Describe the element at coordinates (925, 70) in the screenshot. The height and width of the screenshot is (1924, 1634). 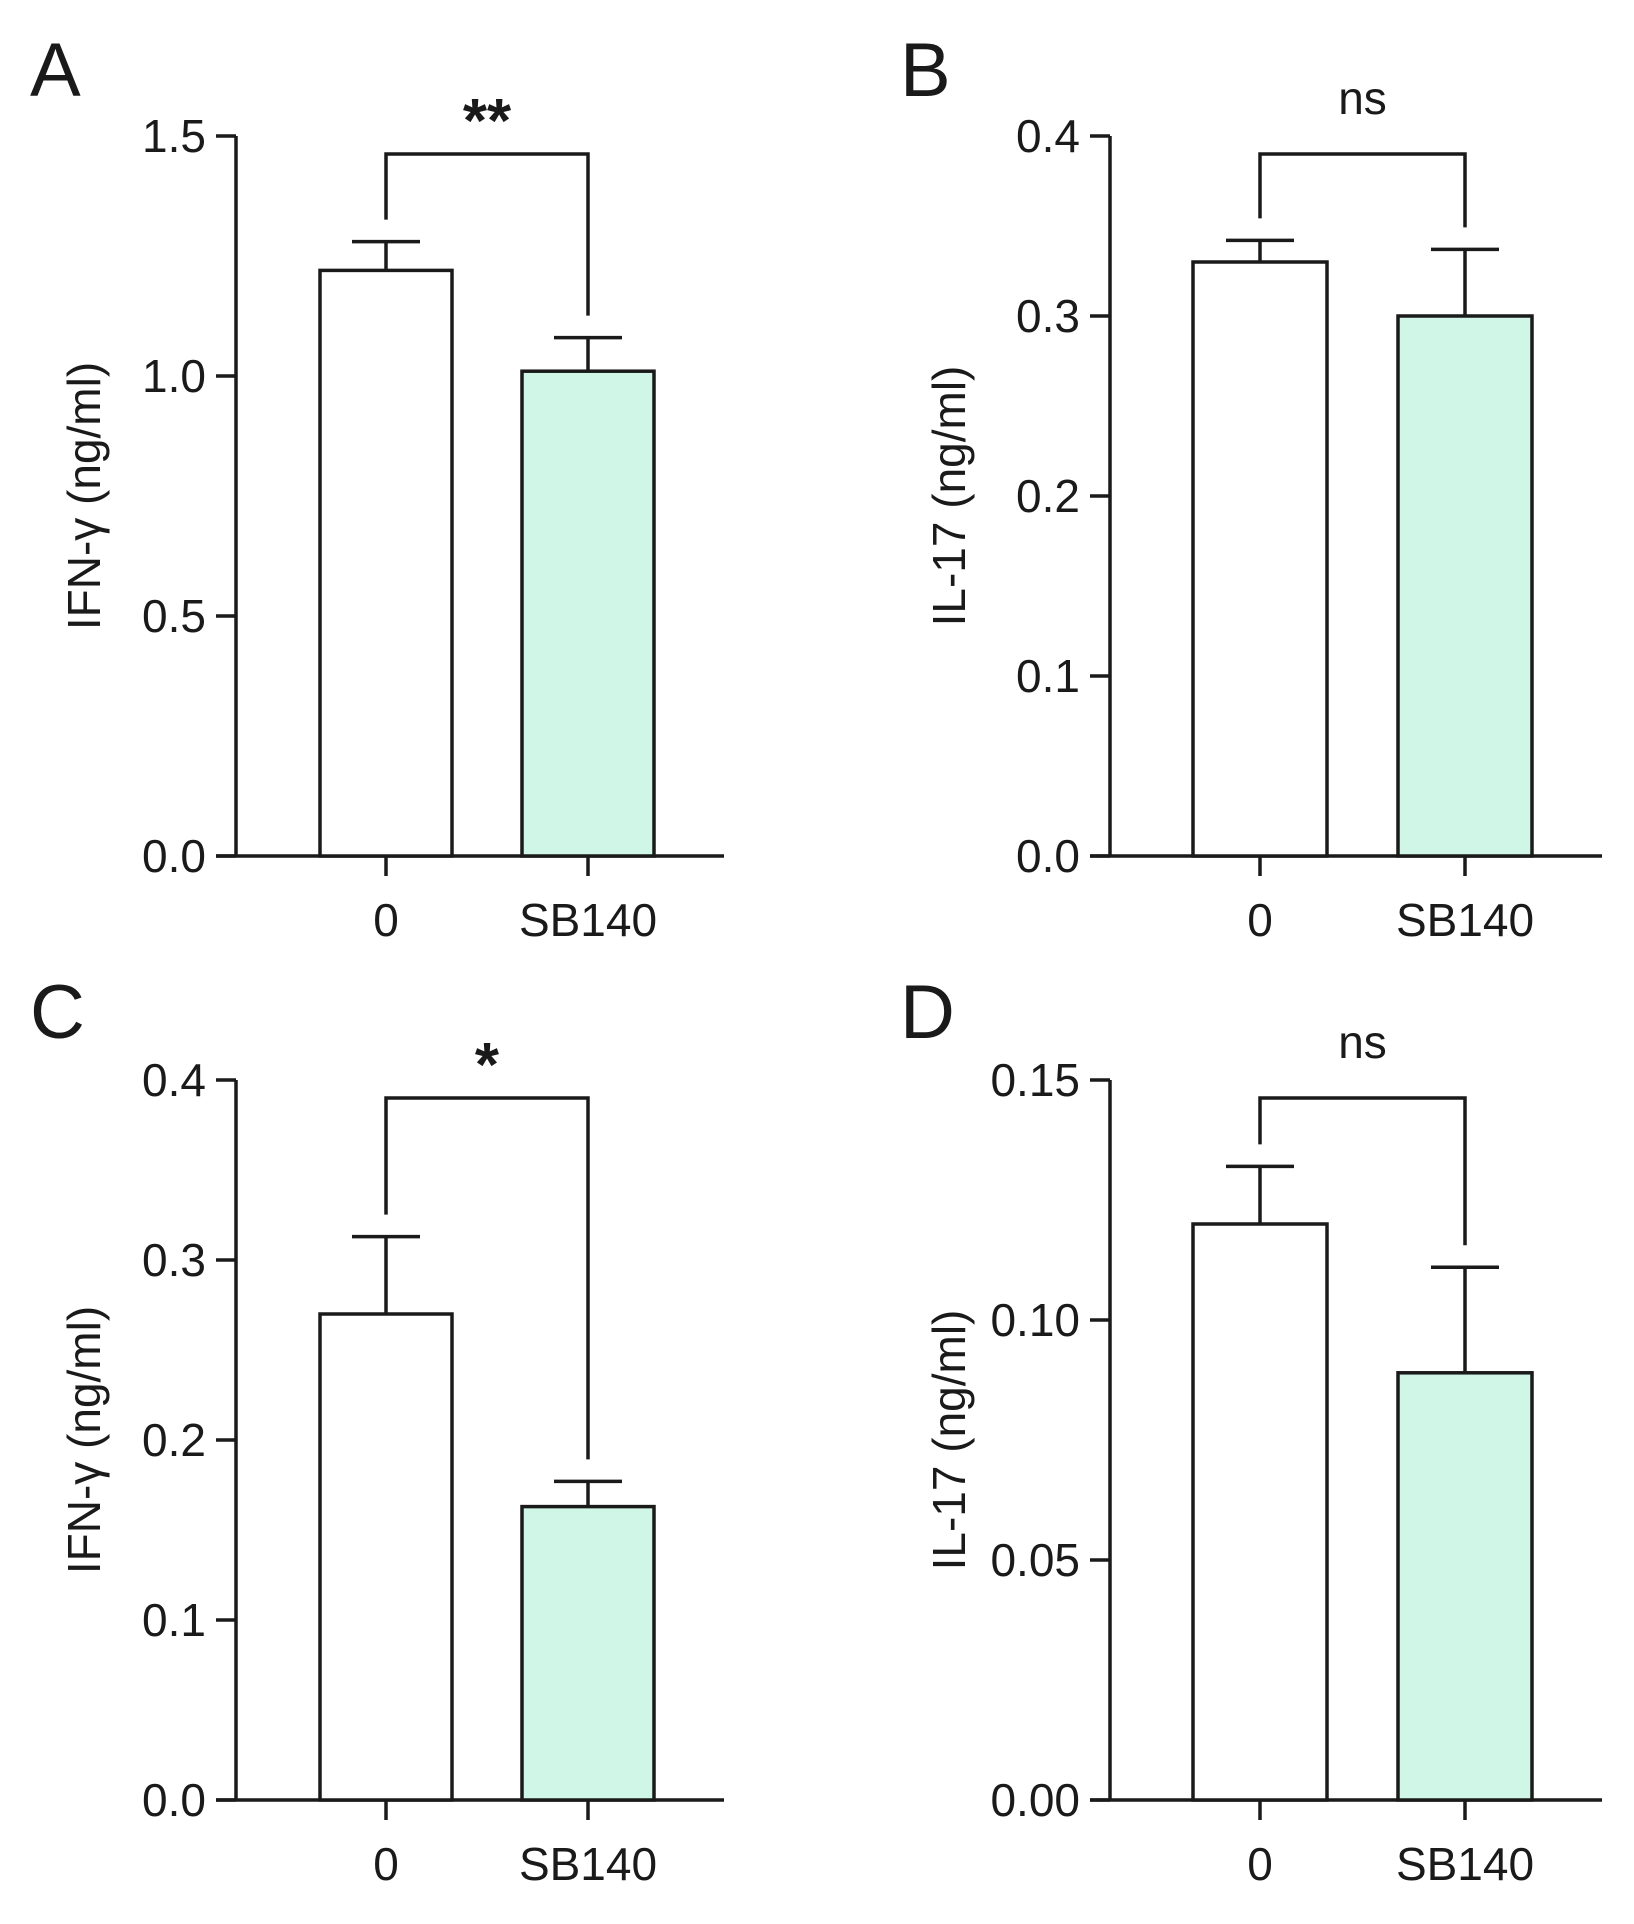
I see `panel-letter: B` at that location.